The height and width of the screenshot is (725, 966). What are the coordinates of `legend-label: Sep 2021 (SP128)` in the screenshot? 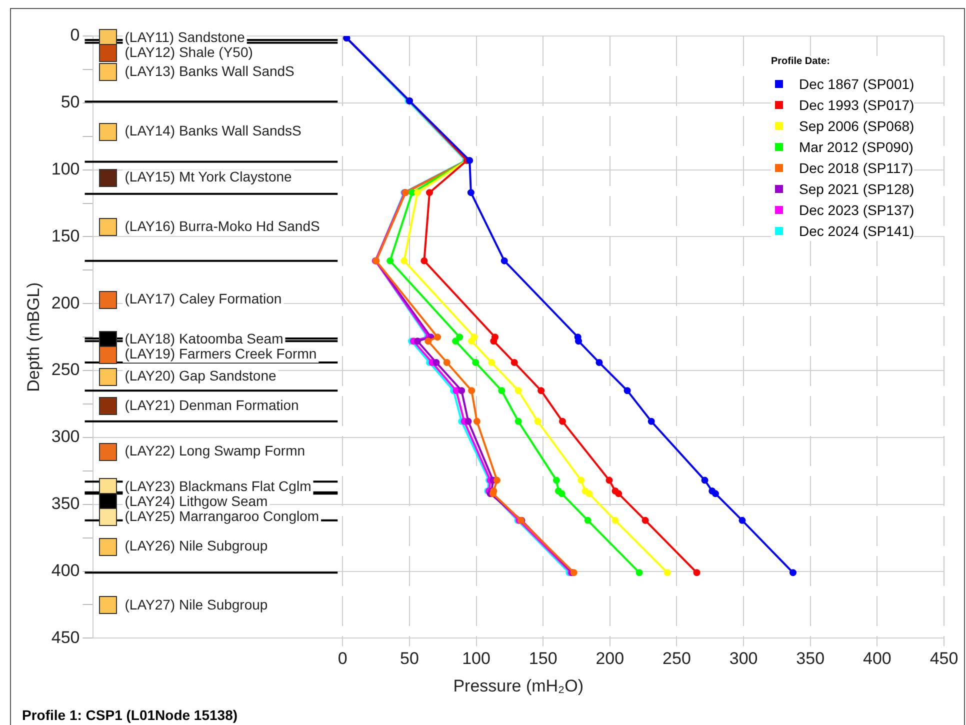 It's located at (856, 188).